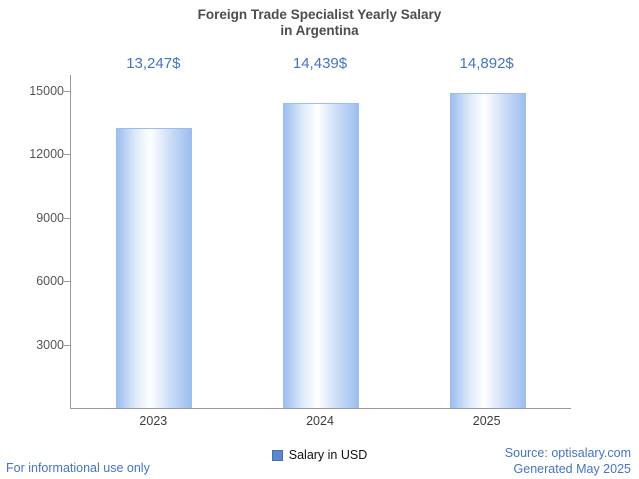 The image size is (639, 479). I want to click on disclaimer-text: For informational use only, so click(78, 468).